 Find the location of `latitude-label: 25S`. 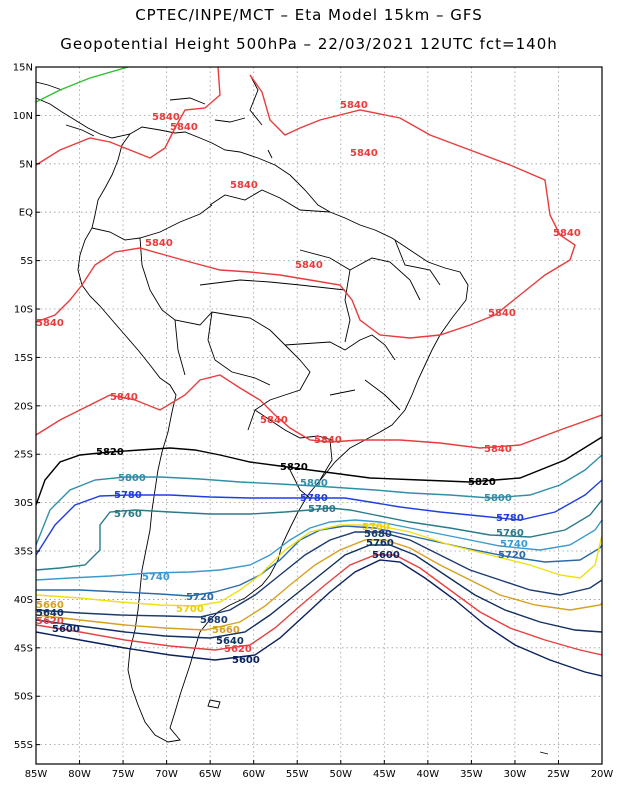

latitude-label: 25S is located at coordinates (23, 455).